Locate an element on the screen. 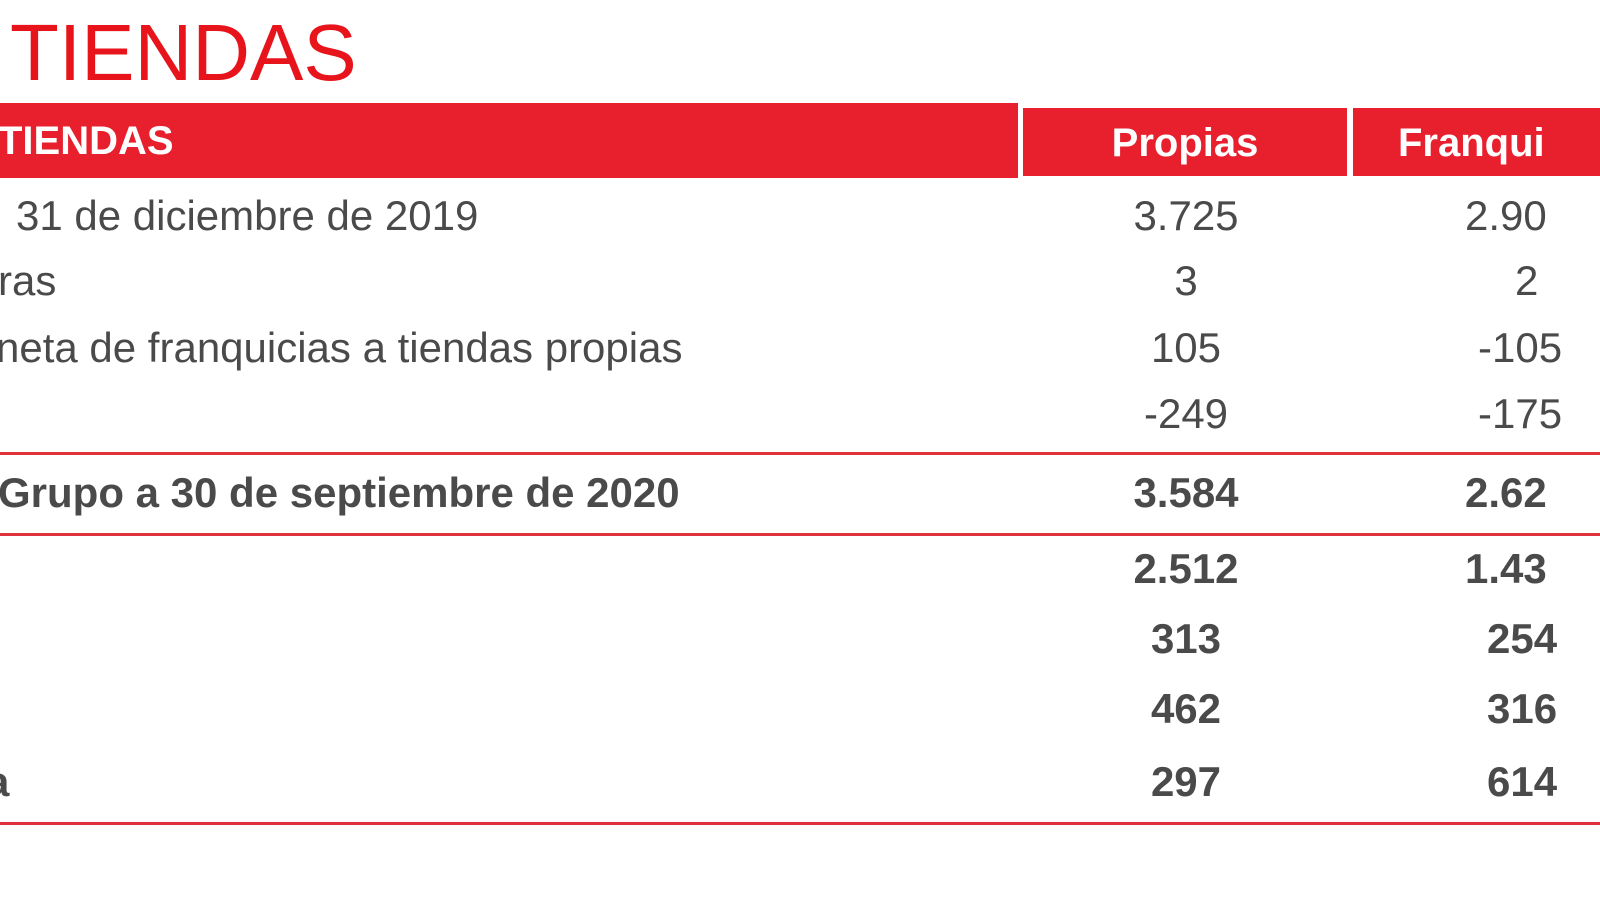 This screenshot has height=900, width=1600. table-row: 462 316 is located at coordinates (800, 715).